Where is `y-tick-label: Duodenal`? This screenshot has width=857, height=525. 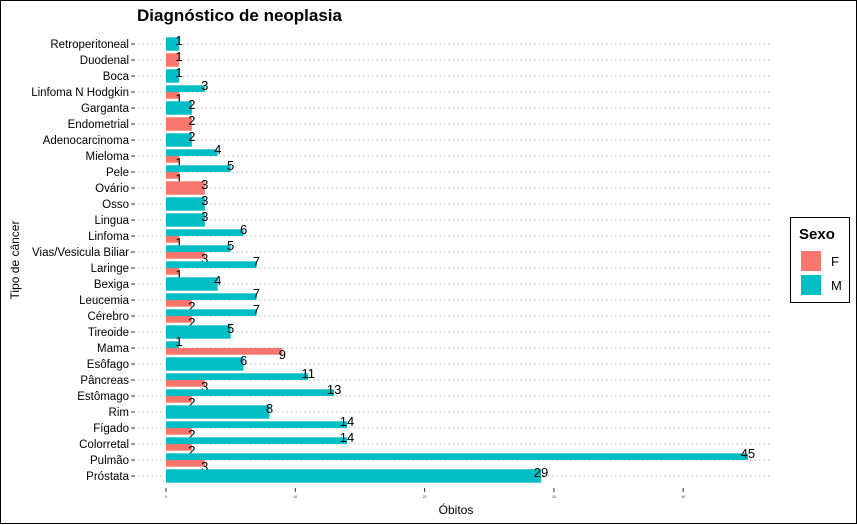 y-tick-label: Duodenal is located at coordinates (104, 61).